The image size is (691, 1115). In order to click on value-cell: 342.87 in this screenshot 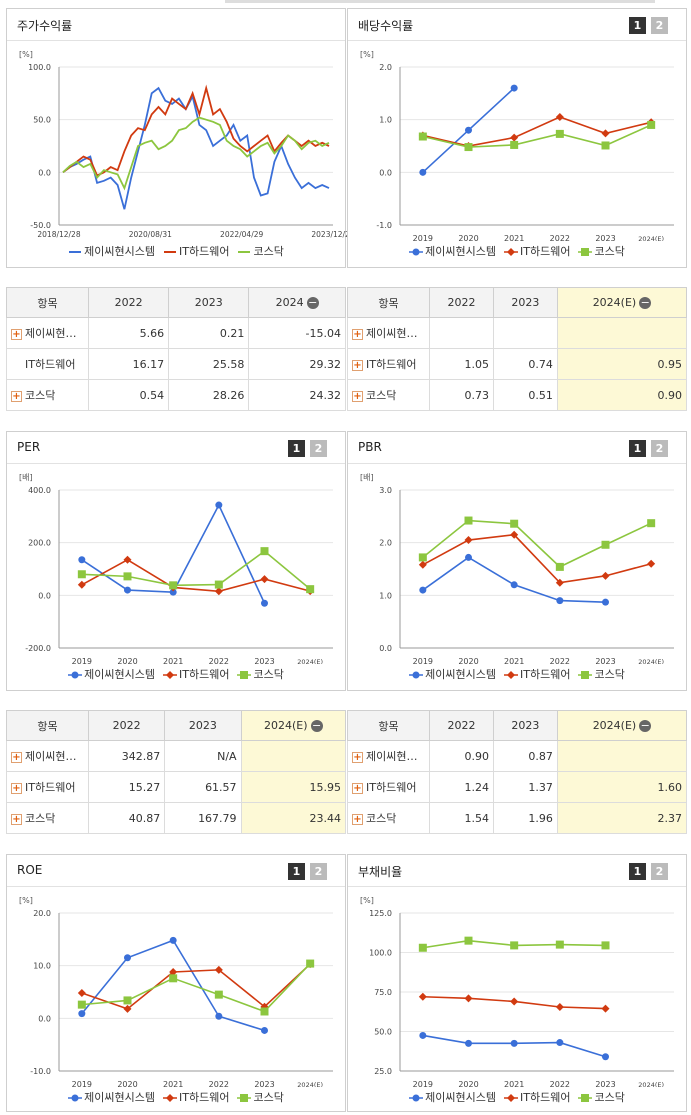, I will do `click(126, 756)`.